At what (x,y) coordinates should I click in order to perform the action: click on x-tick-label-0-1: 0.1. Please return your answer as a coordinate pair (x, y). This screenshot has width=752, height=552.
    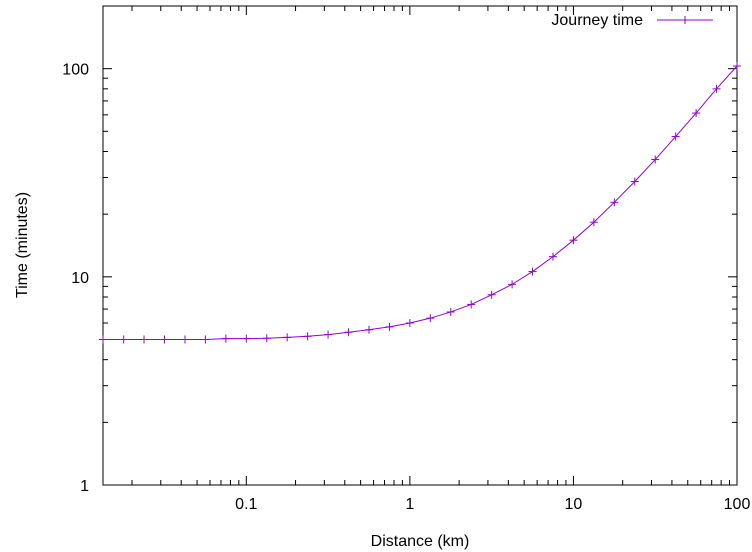
    Looking at the image, I should click on (246, 504).